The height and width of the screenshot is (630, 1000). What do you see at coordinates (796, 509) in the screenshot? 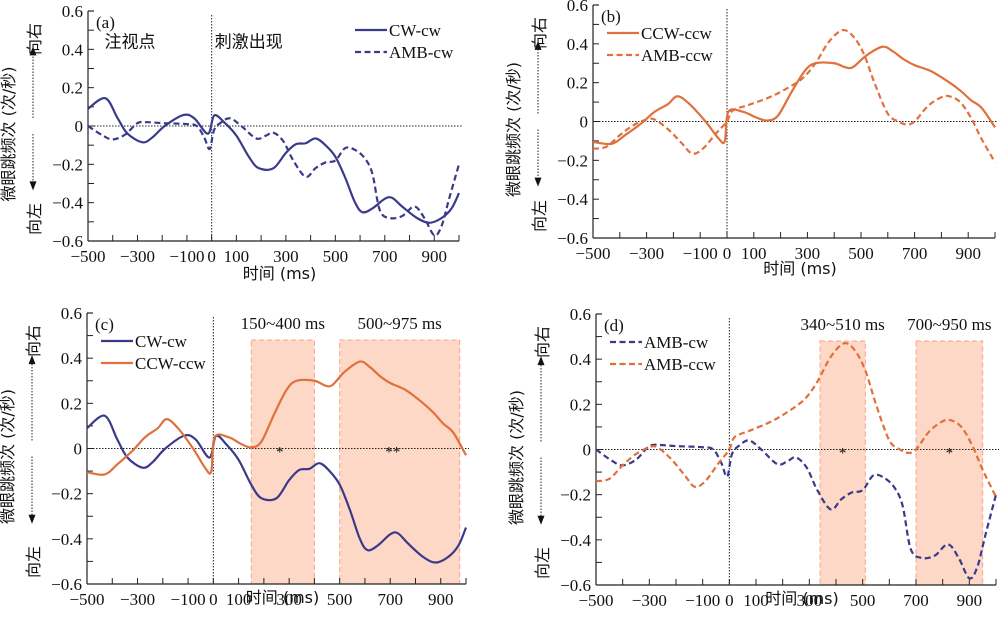
I see `series-line-amb-cw` at bounding box center [796, 509].